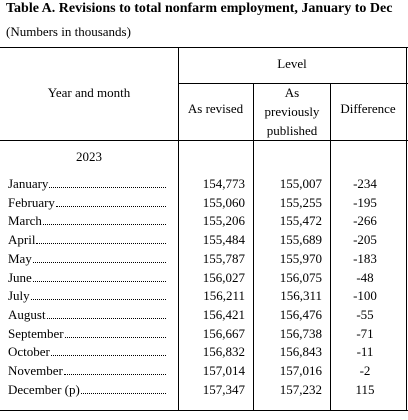  Describe the element at coordinates (365, 333) in the screenshot. I see `cell: -71` at that location.